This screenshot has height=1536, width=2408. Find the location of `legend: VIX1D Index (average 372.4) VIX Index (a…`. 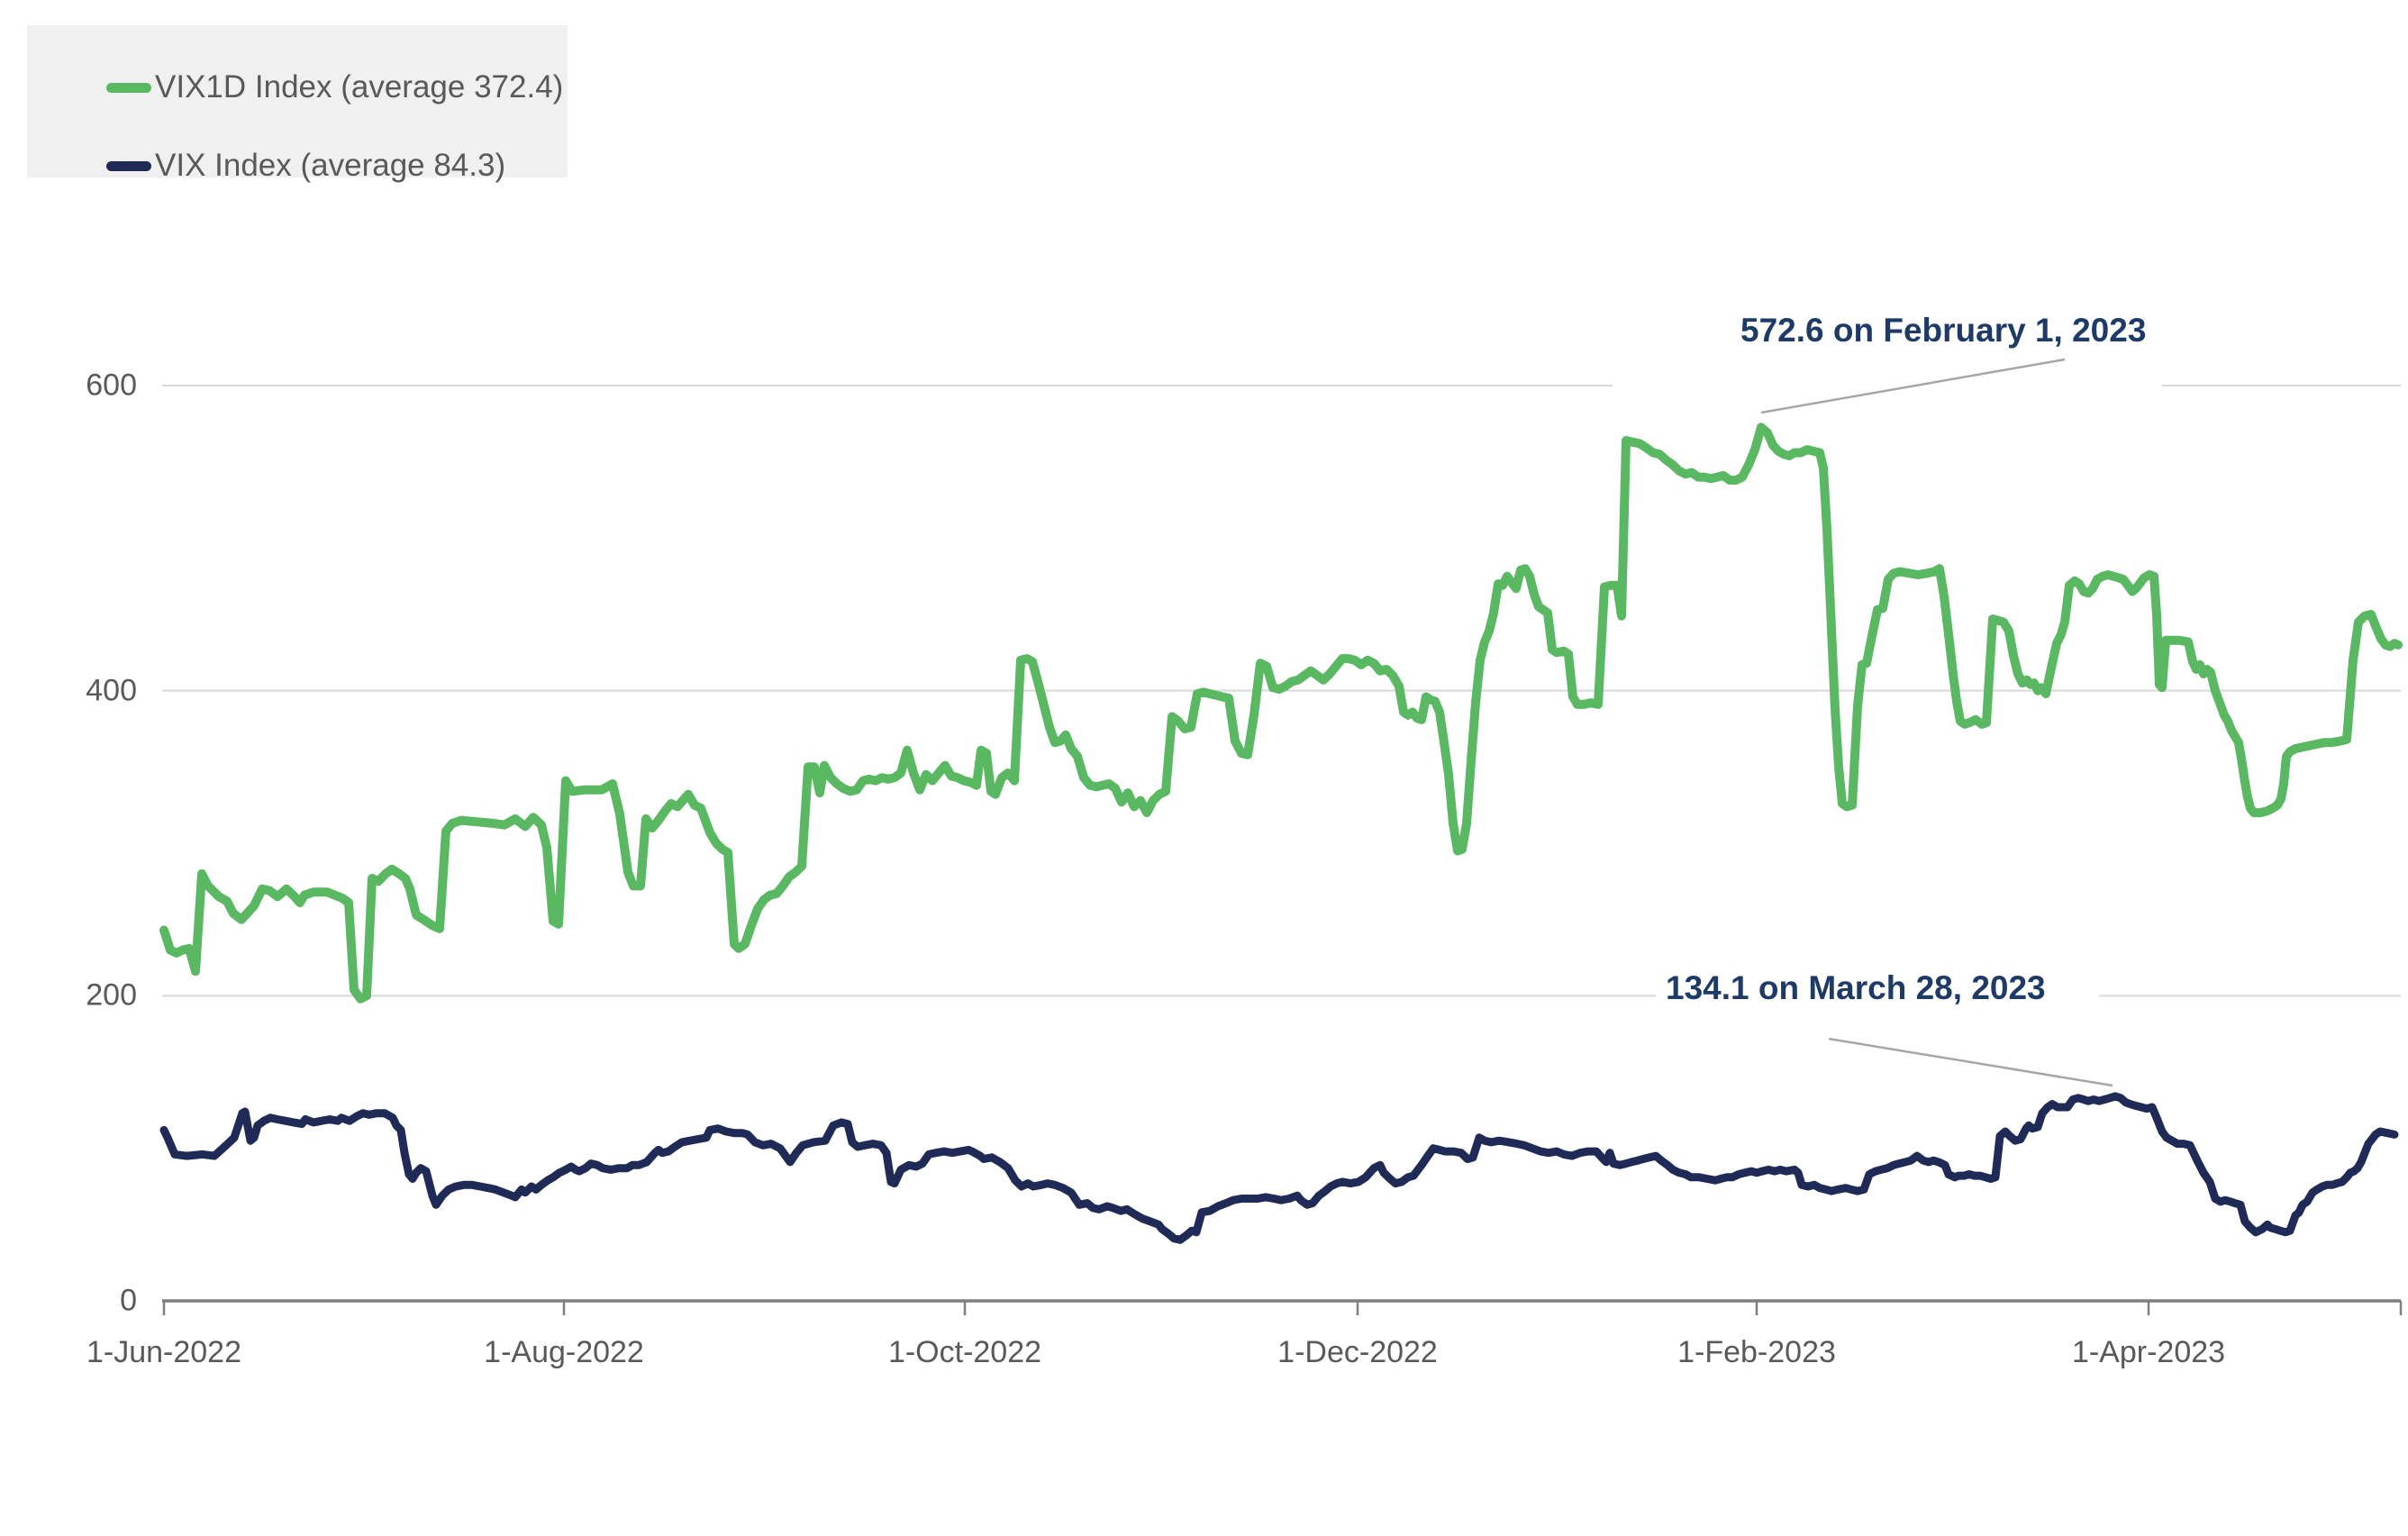

legend: VIX1D Index (average 372.4) VIX Index (a… is located at coordinates (298, 104).